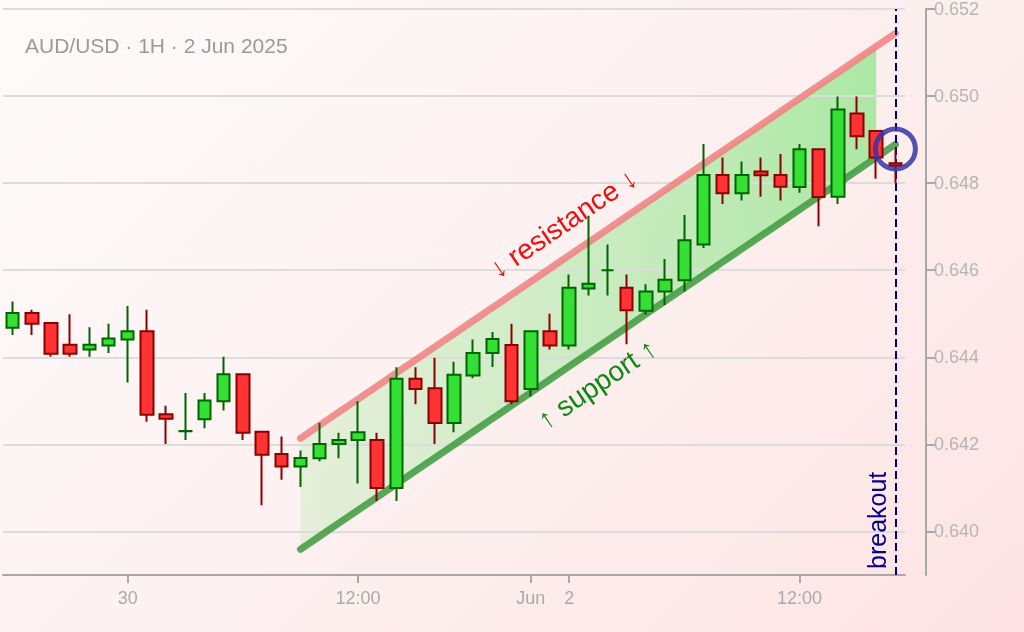  What do you see at coordinates (957, 9) in the screenshot?
I see `y-tick-label: 0.652` at bounding box center [957, 9].